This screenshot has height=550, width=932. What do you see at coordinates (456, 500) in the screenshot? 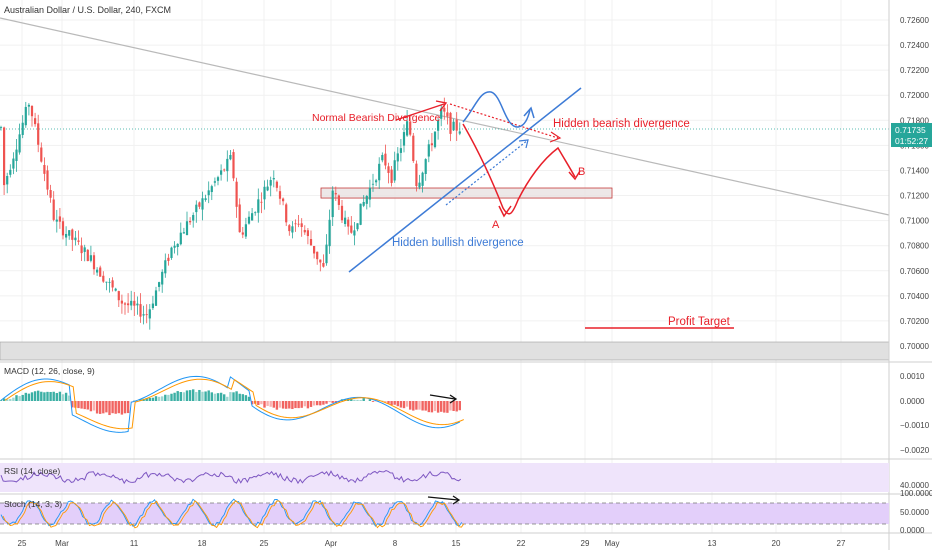
I see `stoch-divergence-arrowhead` at bounding box center [456, 500].